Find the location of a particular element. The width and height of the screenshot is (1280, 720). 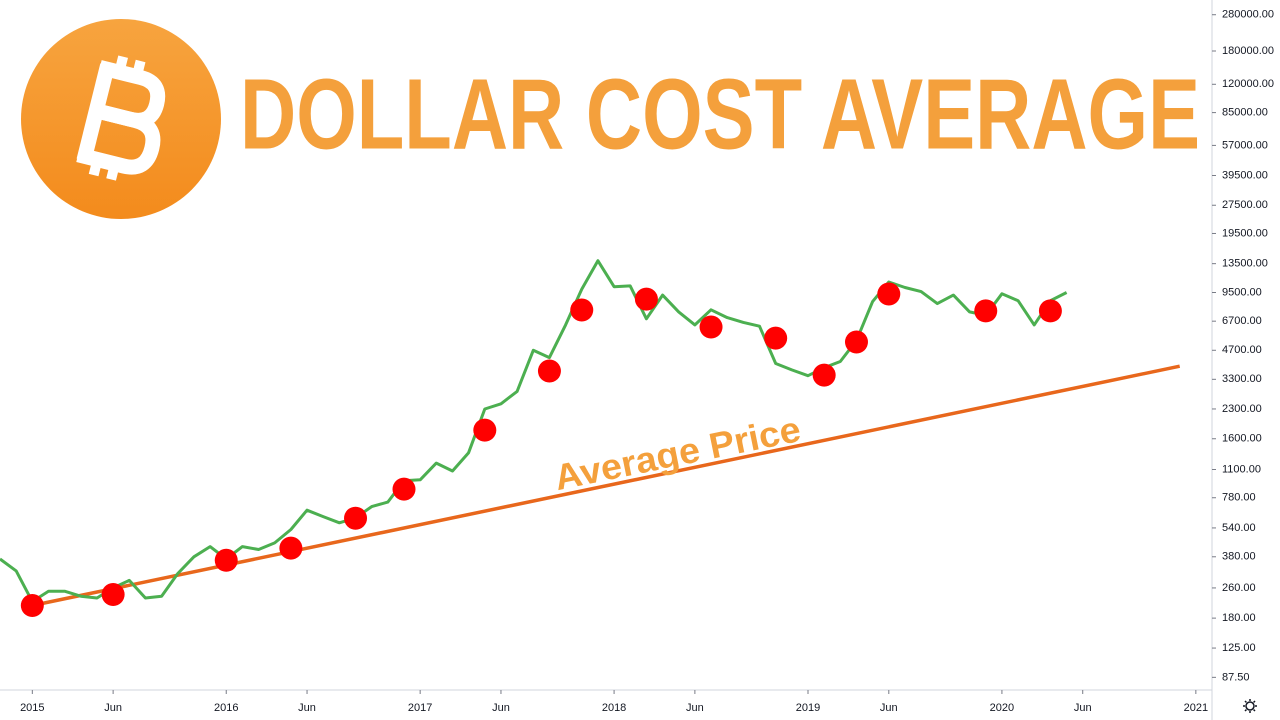

y-tick-label: 180.00 is located at coordinates (1239, 618).